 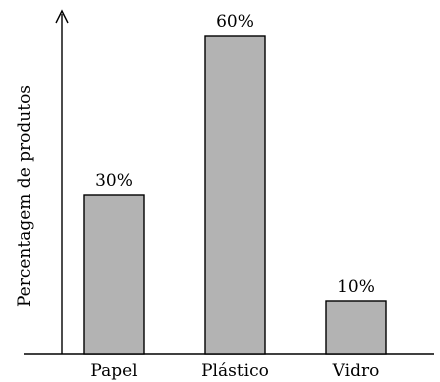 I want to click on category-label-vidro: Vidro, so click(x=356, y=371).